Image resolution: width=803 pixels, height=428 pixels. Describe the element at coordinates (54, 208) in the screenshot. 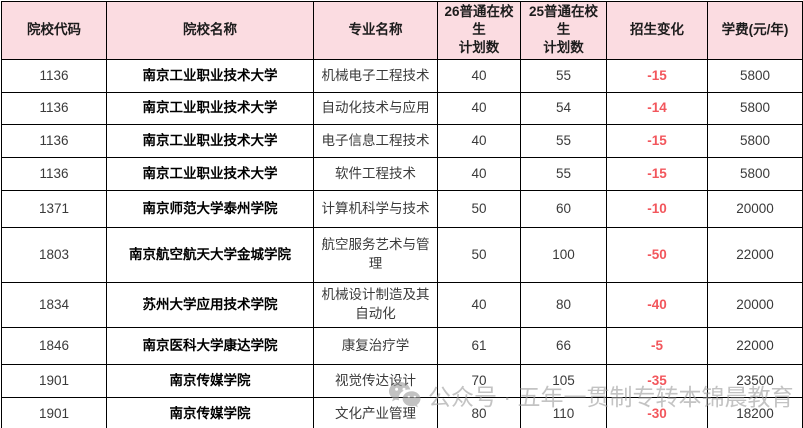

I see `cell-code: 1371` at that location.